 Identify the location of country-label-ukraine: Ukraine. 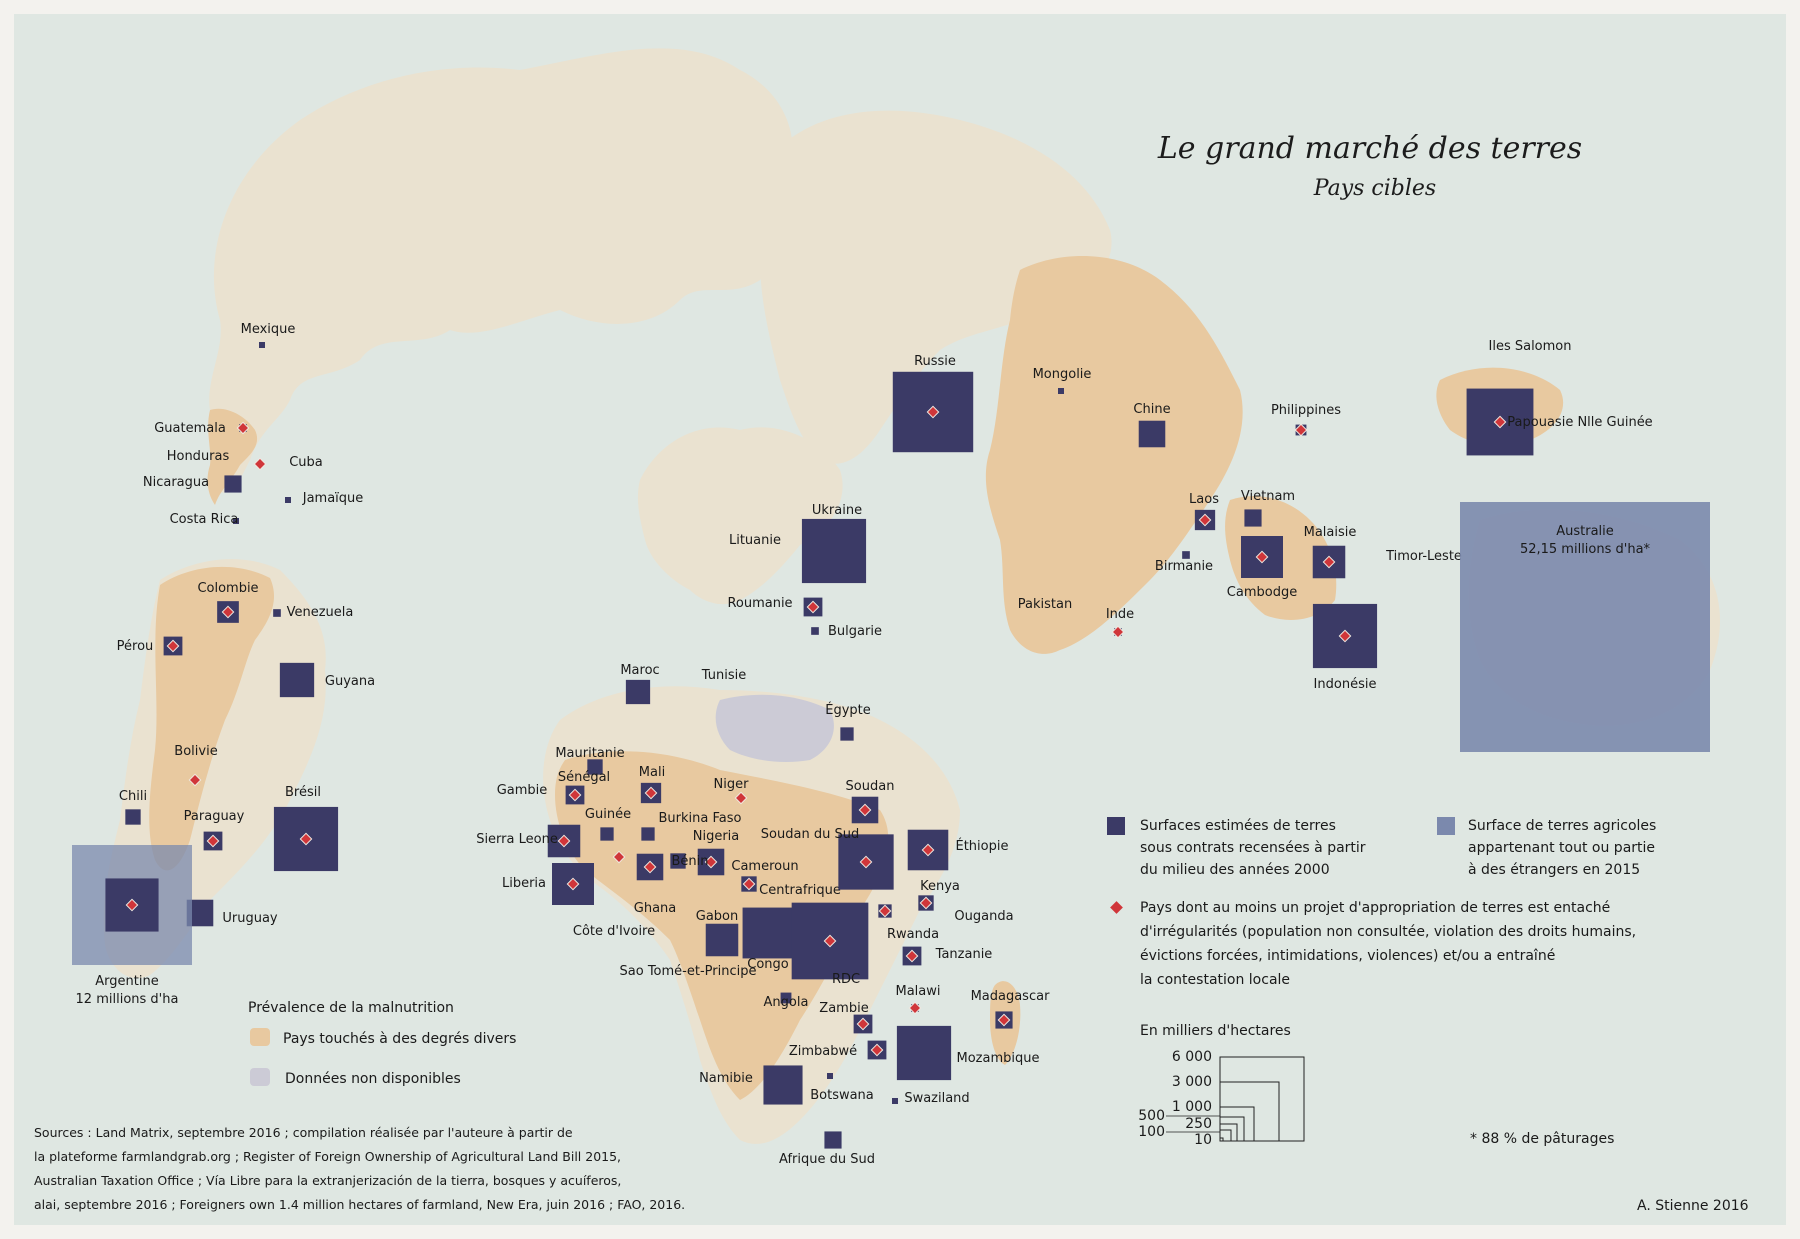
(837, 510).